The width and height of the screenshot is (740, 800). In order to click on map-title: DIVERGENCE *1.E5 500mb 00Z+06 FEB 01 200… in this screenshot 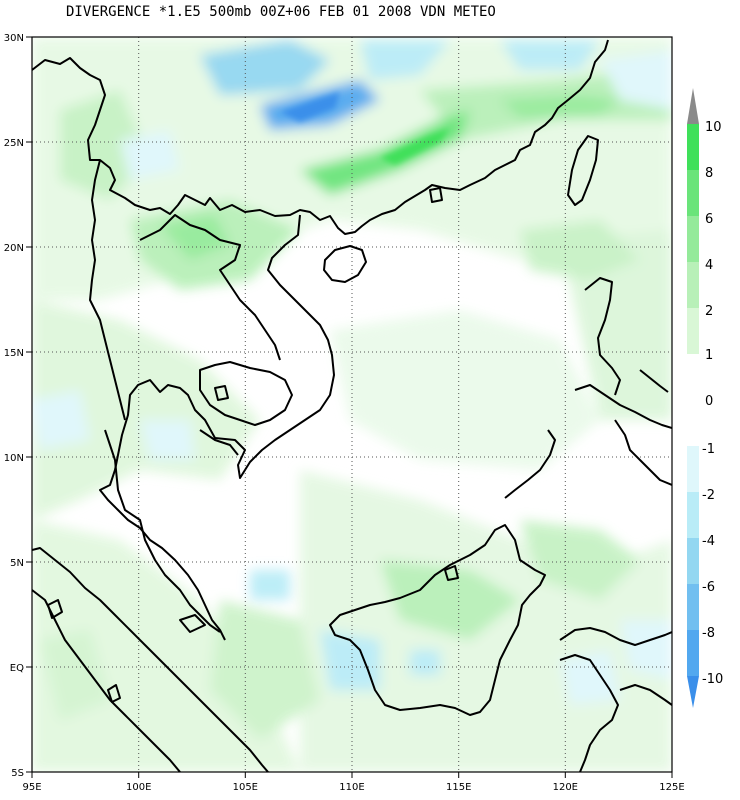, I will do `click(281, 12)`.